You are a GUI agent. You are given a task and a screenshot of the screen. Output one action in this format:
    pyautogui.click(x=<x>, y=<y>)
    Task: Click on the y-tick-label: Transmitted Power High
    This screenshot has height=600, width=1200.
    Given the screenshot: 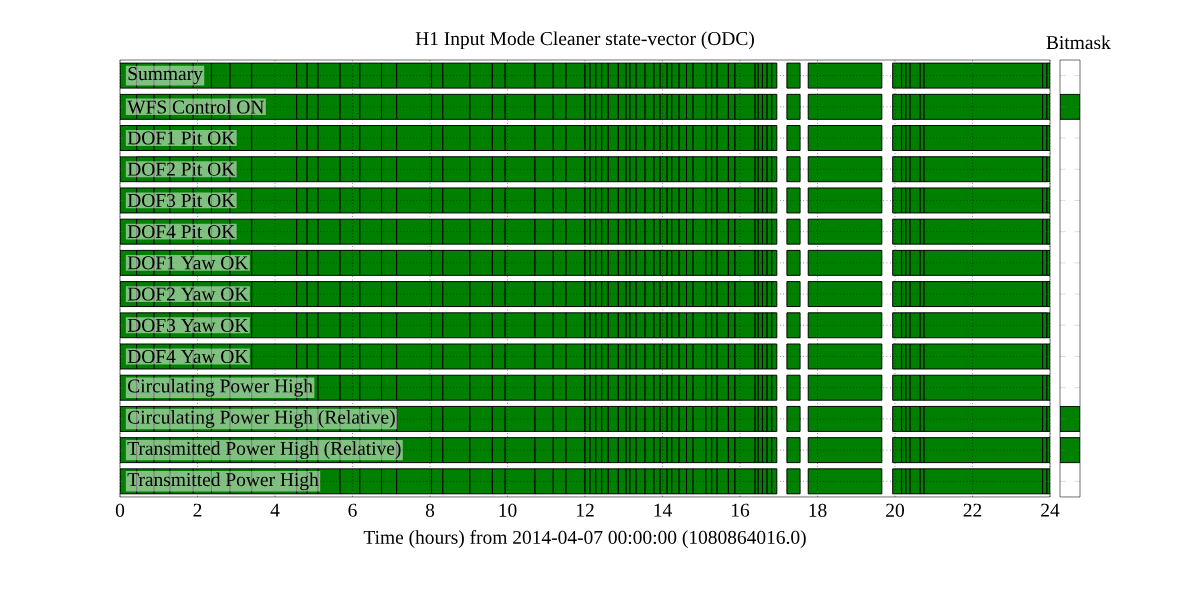 What is the action you would take?
    pyautogui.click(x=223, y=481)
    